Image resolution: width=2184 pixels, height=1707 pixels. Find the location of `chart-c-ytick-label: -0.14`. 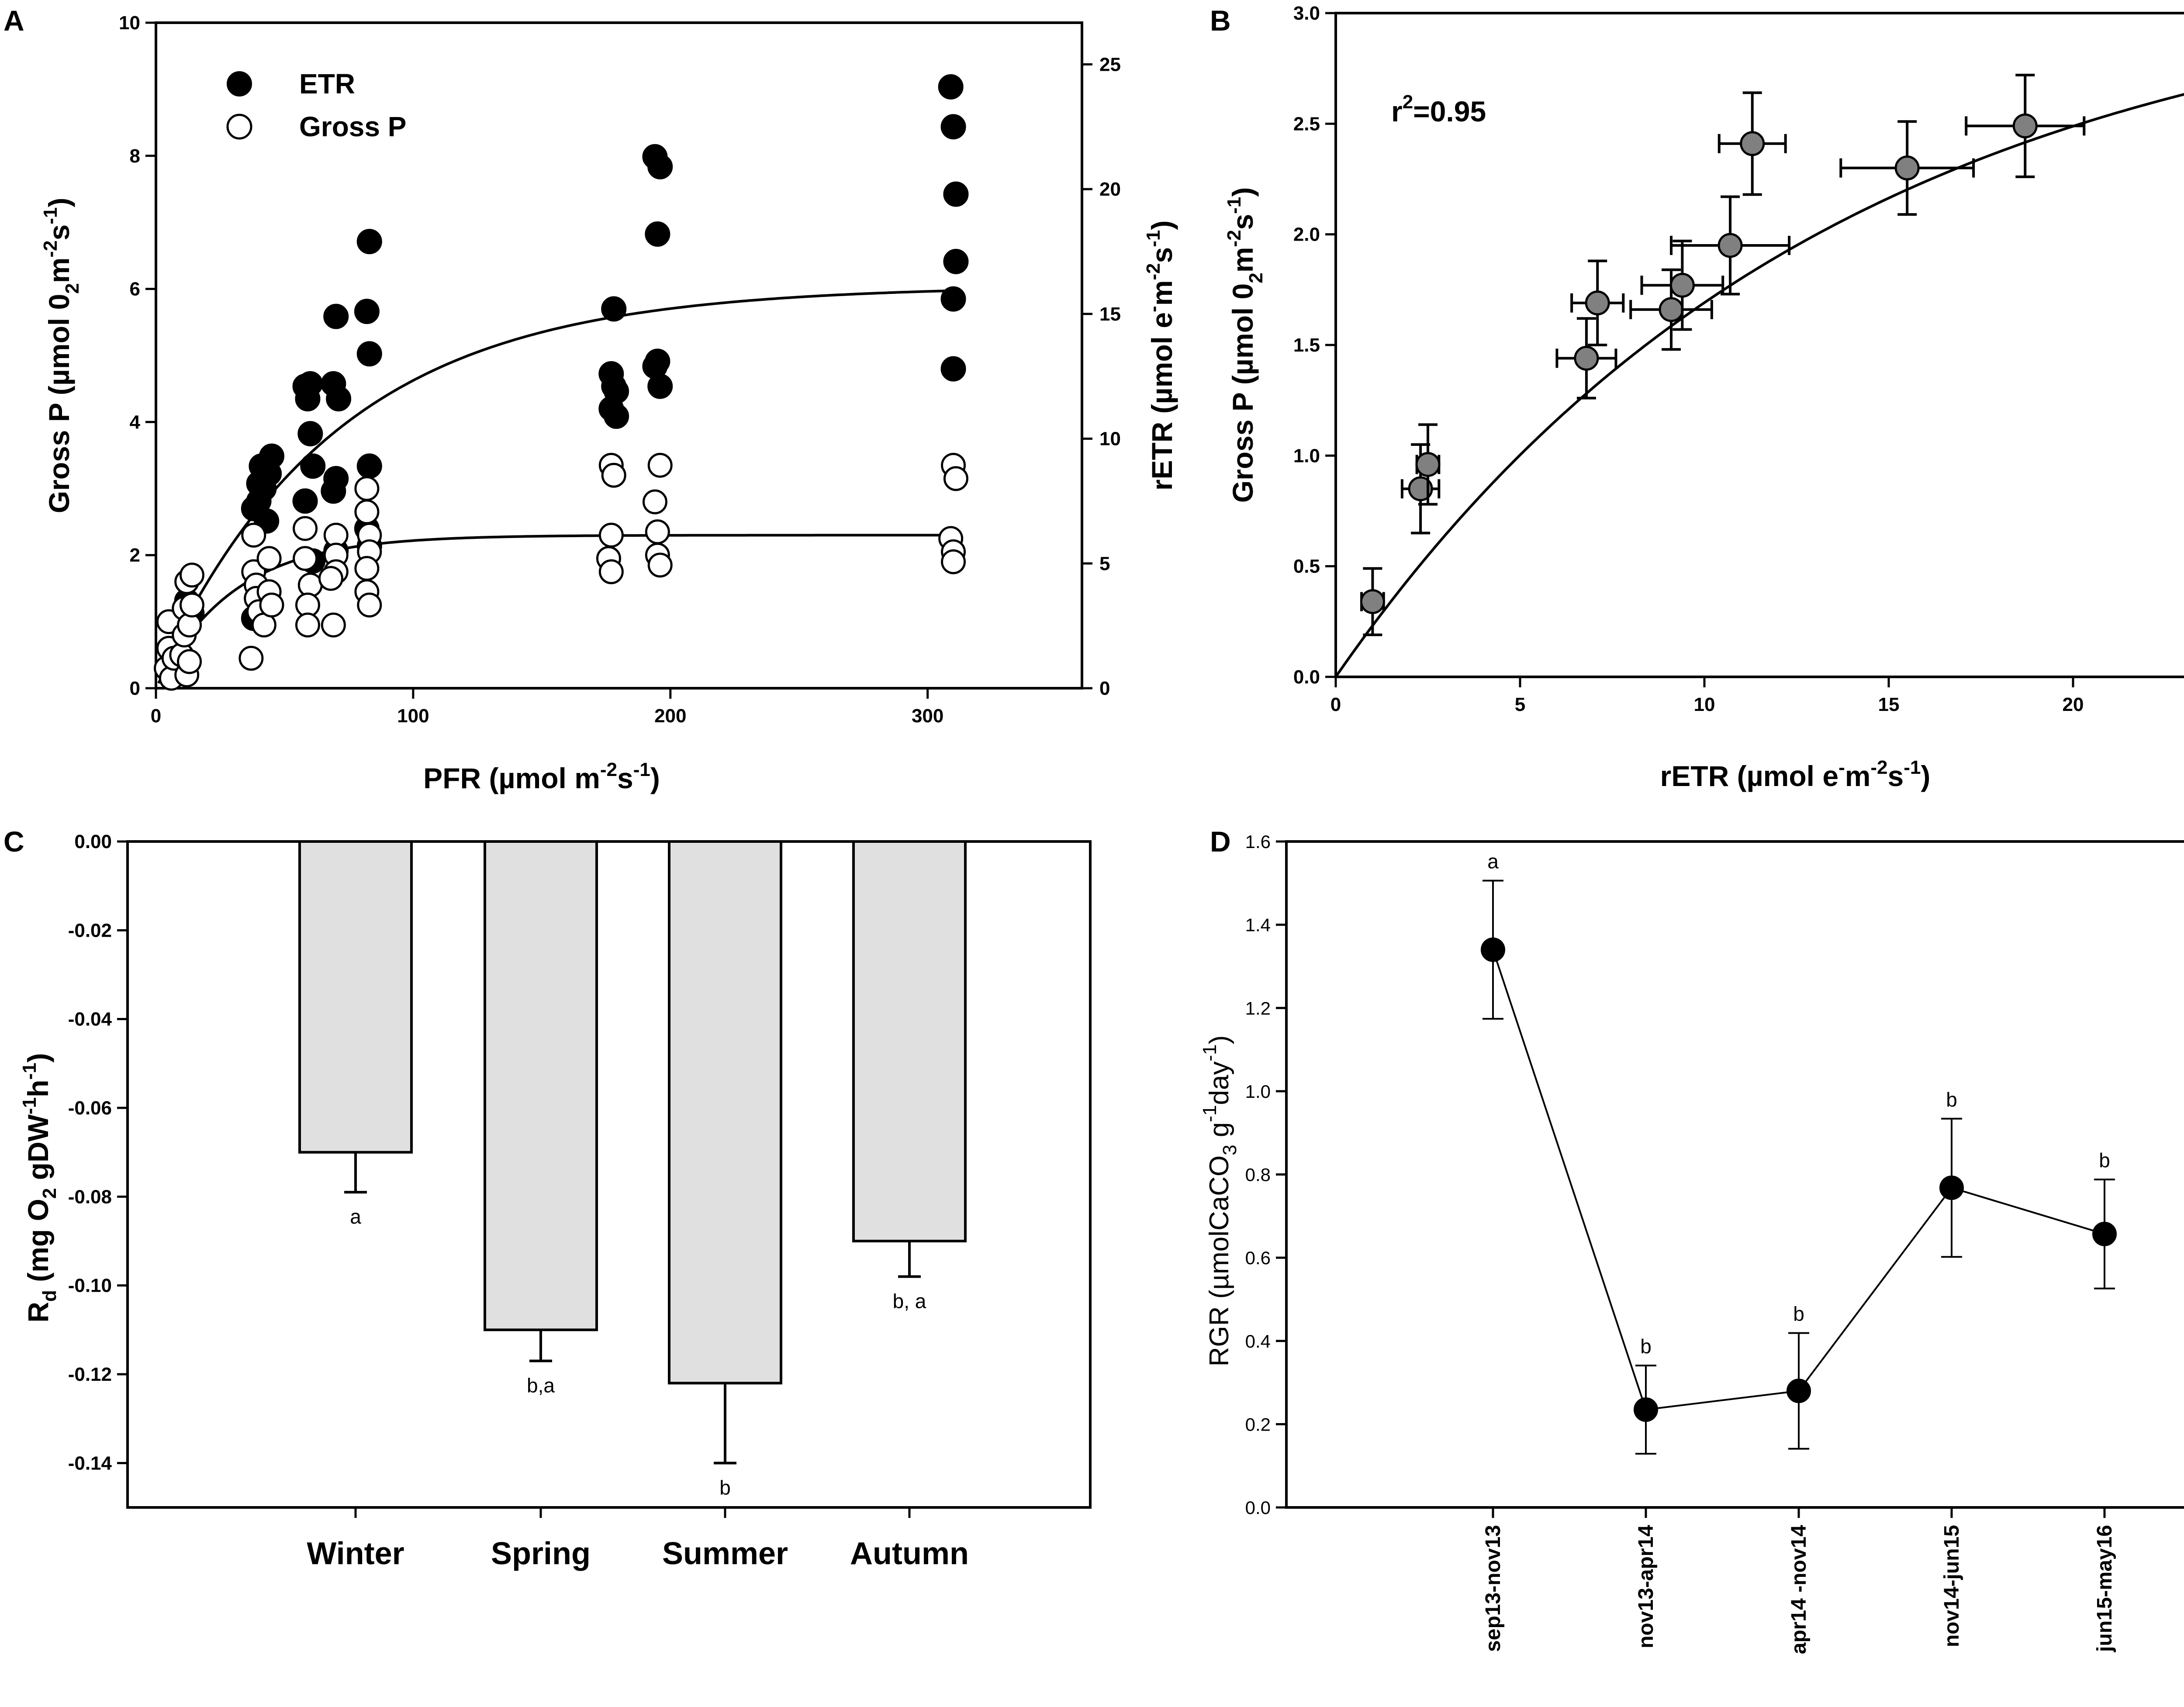

chart-c-ytick-label: -0.14 is located at coordinates (90, 1463).